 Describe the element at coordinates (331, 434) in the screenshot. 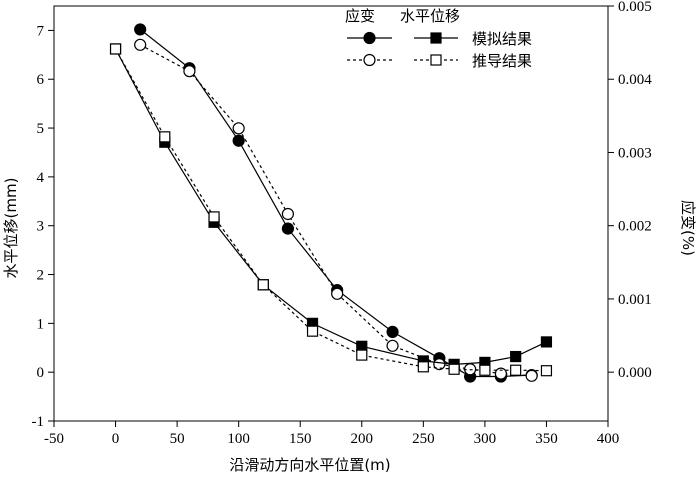

I see `x-axis: -50 0 50 100 150 200 250 300 350 400` at that location.